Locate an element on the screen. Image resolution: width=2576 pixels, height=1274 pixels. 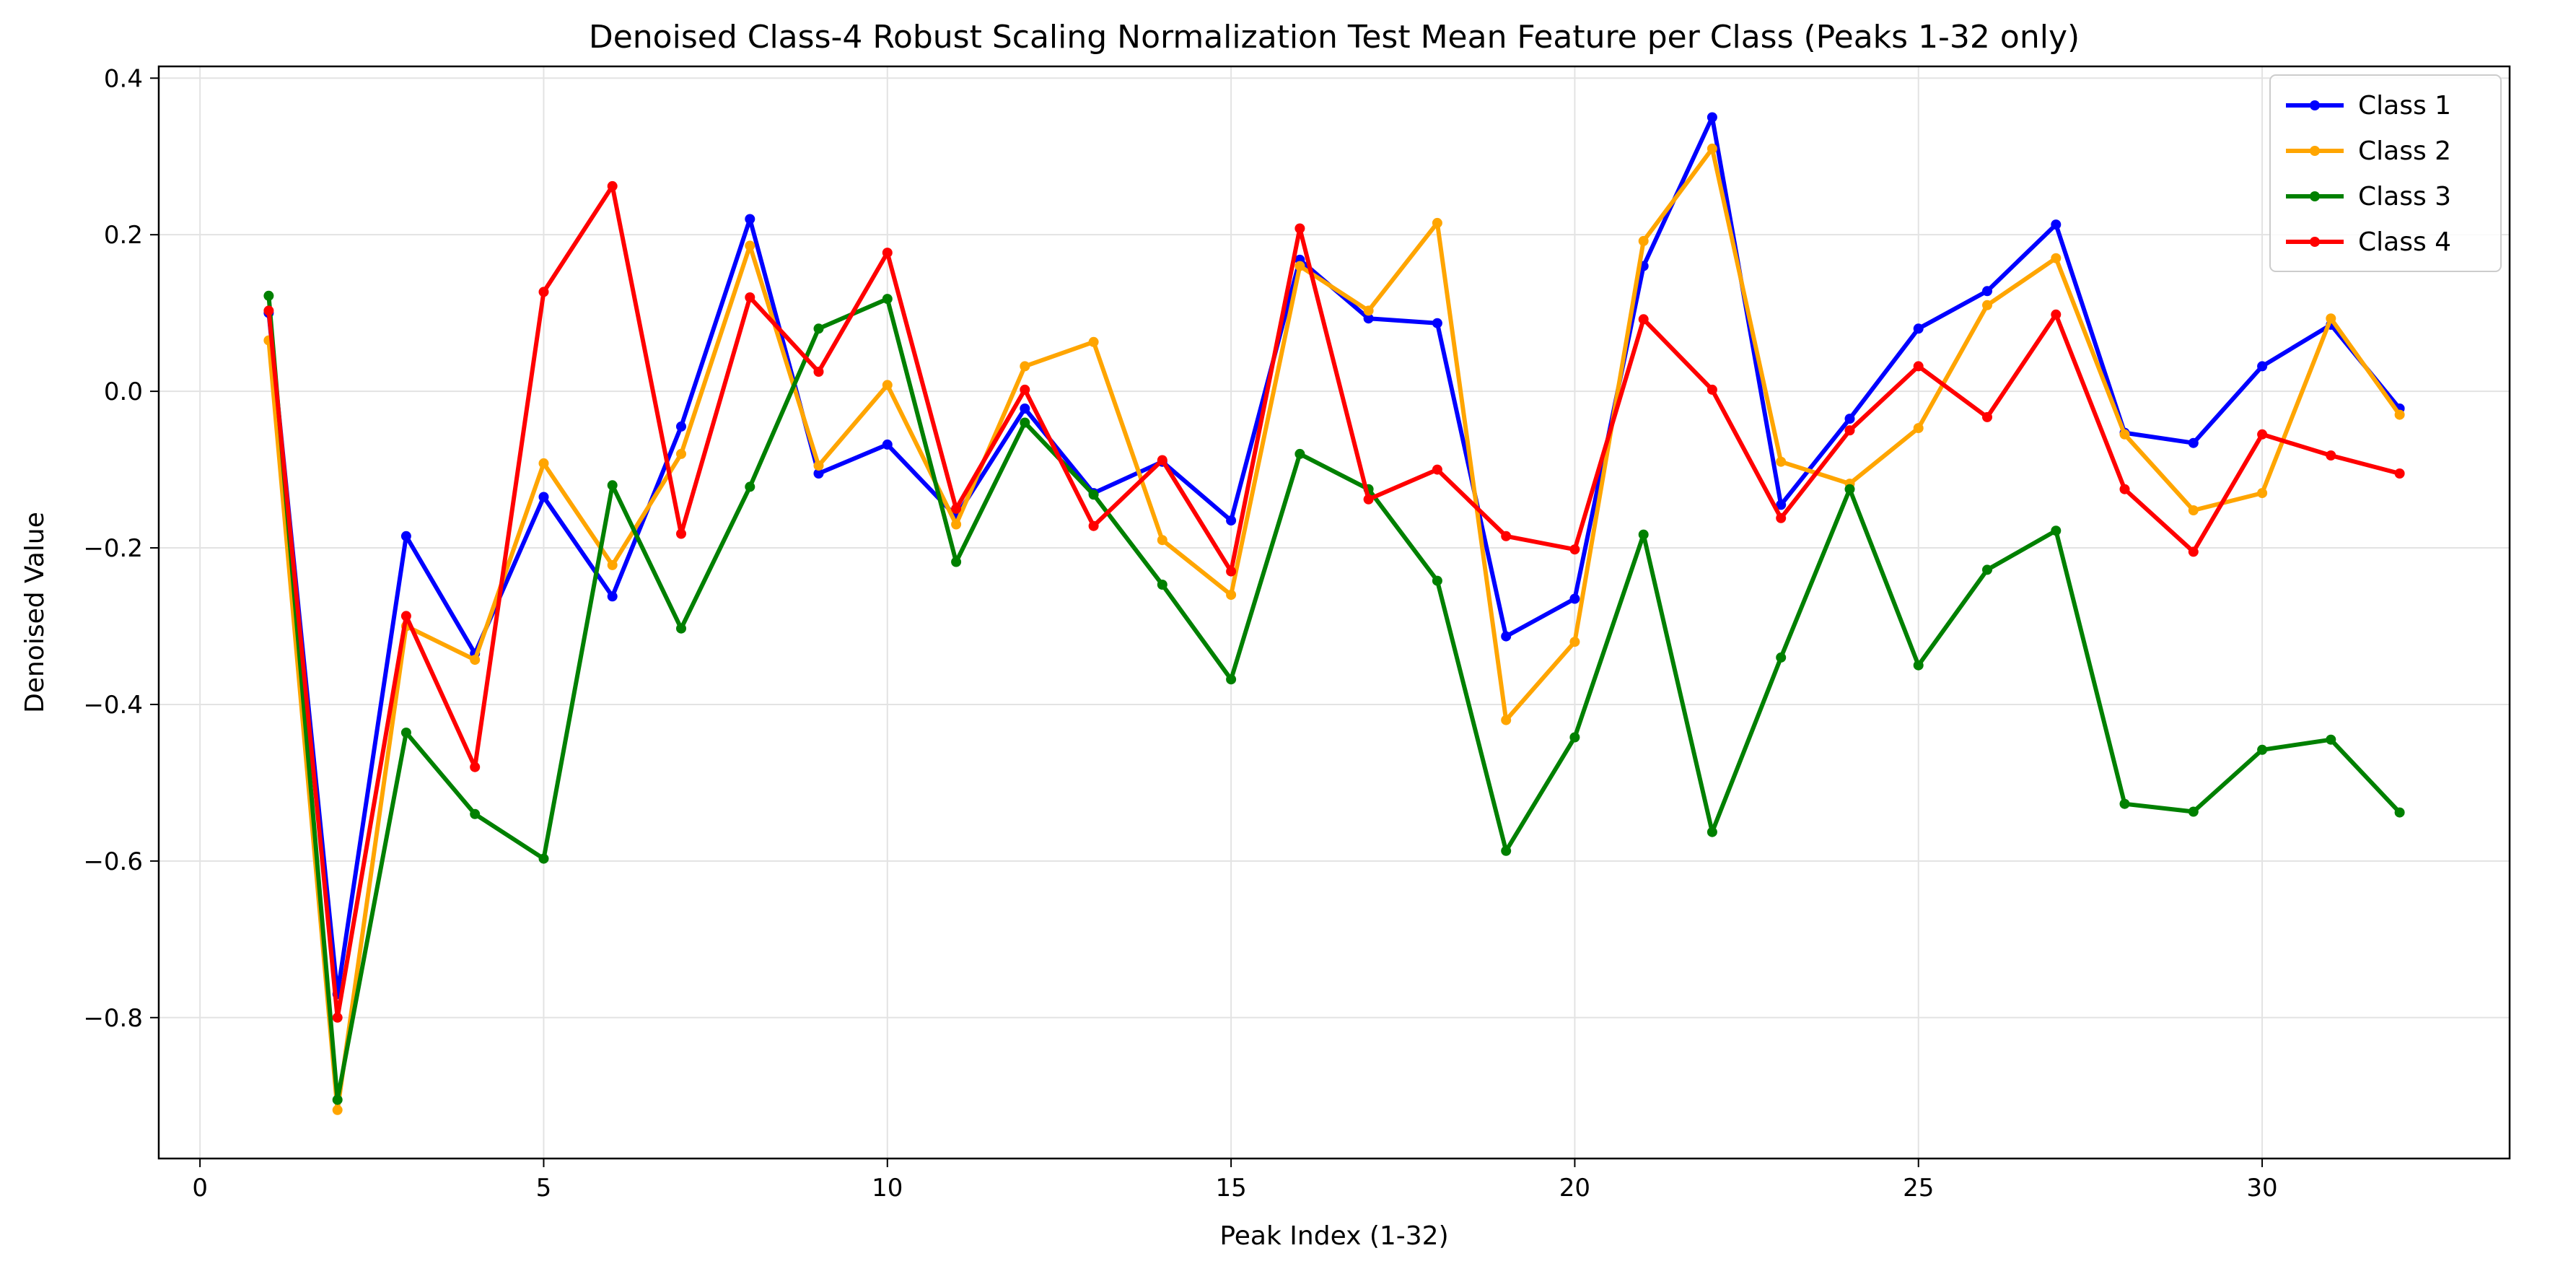
legend-label: Class 2 is located at coordinates (2404, 151).